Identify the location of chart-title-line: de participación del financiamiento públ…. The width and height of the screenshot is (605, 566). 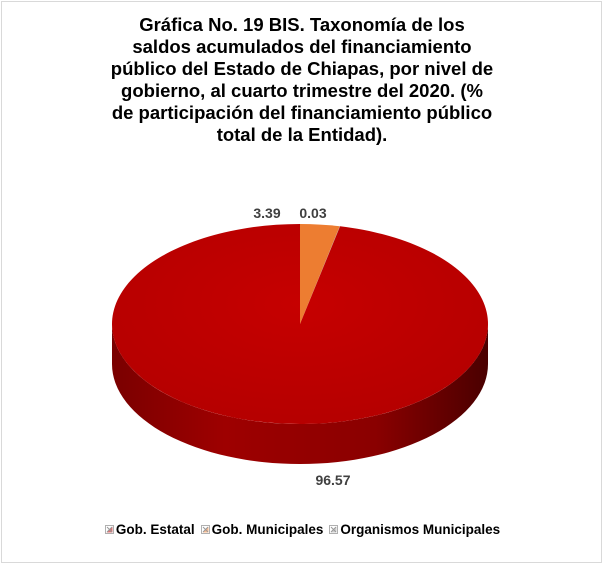
(302, 112).